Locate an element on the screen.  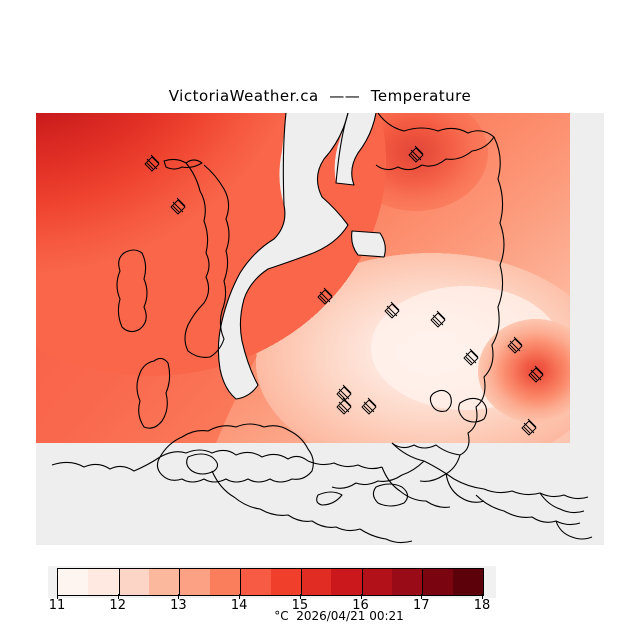
colorbar-tick-label: 18 is located at coordinates (482, 605).